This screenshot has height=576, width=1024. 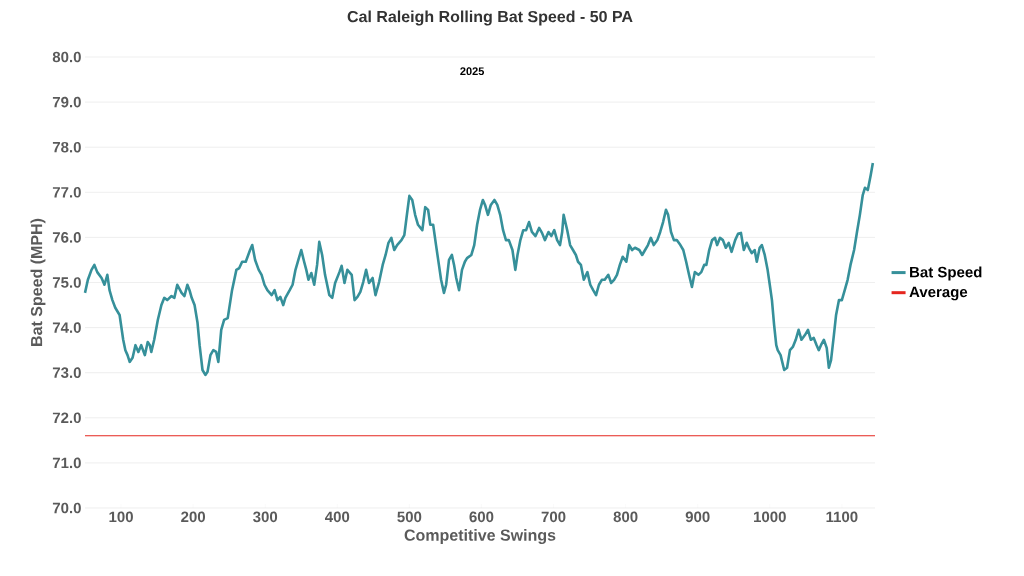 I want to click on x-tick-label: 900, so click(x=697, y=517).